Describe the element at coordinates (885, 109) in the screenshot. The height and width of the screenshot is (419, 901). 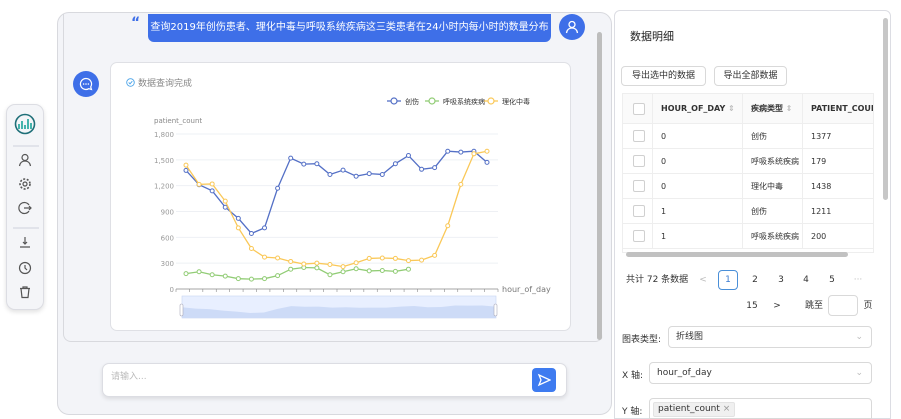
I see `panel-scrollbar` at that location.